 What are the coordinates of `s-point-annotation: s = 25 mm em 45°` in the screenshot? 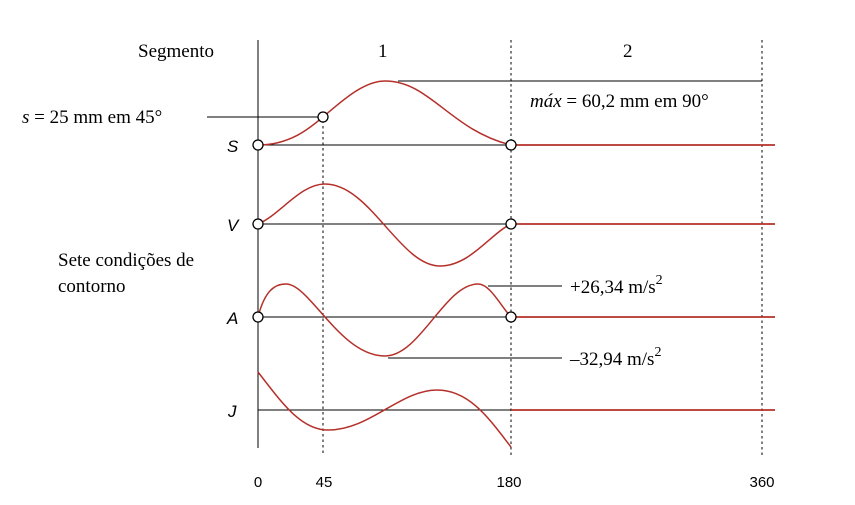 It's located at (92, 117).